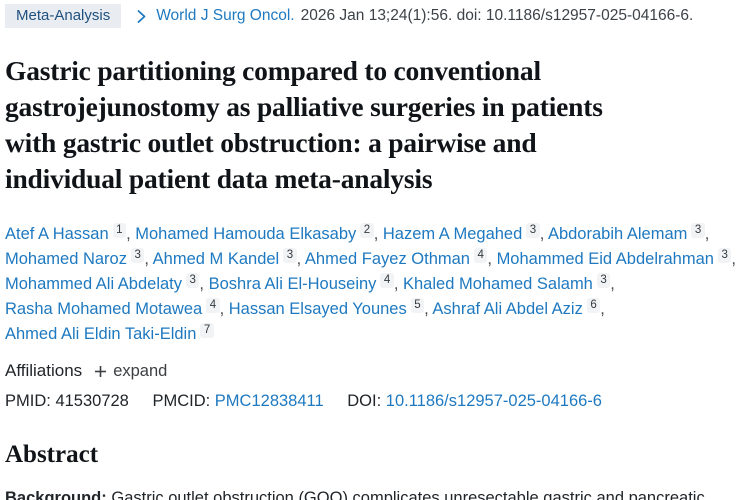 This screenshot has height=500, width=750. I want to click on author-item: Atef A Hassan 1, so click(66, 233).